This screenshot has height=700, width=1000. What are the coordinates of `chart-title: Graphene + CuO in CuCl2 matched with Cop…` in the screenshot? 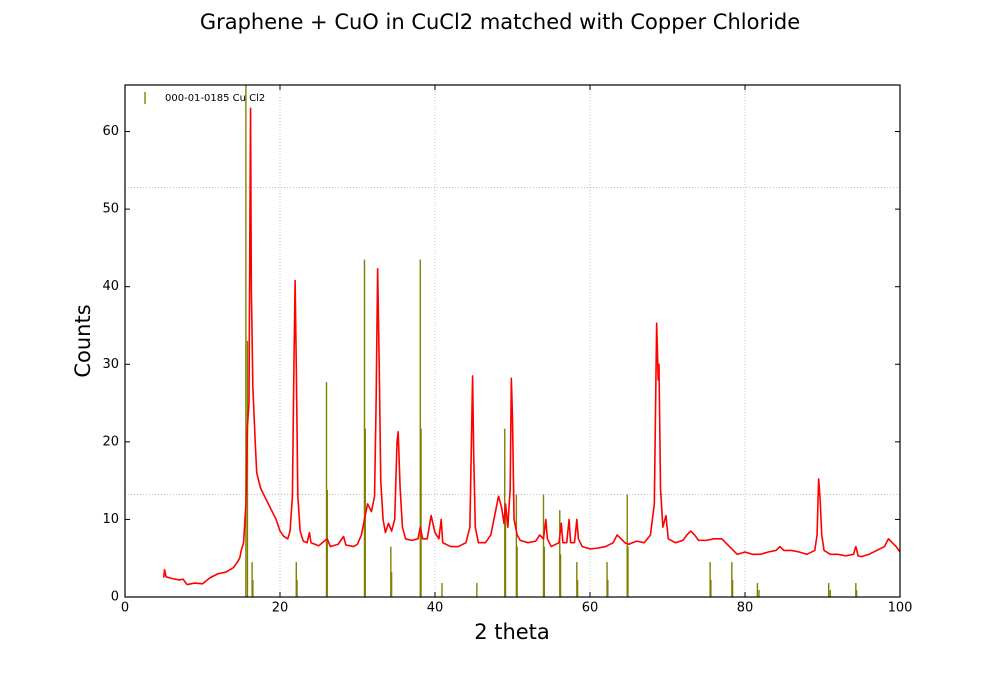 It's located at (500, 22).